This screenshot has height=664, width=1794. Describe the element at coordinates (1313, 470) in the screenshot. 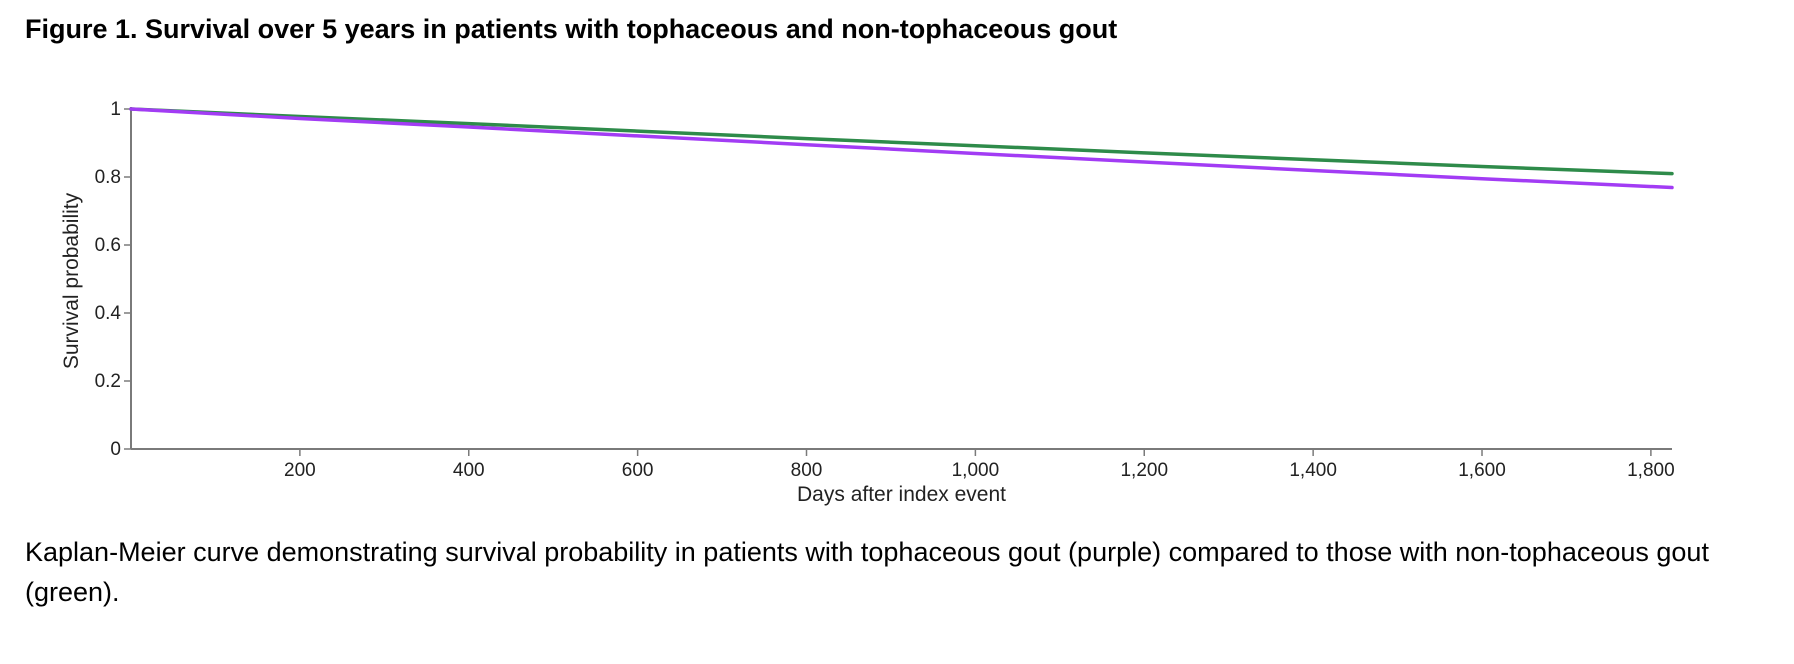

I see `x-tick-label: 1,400` at that location.